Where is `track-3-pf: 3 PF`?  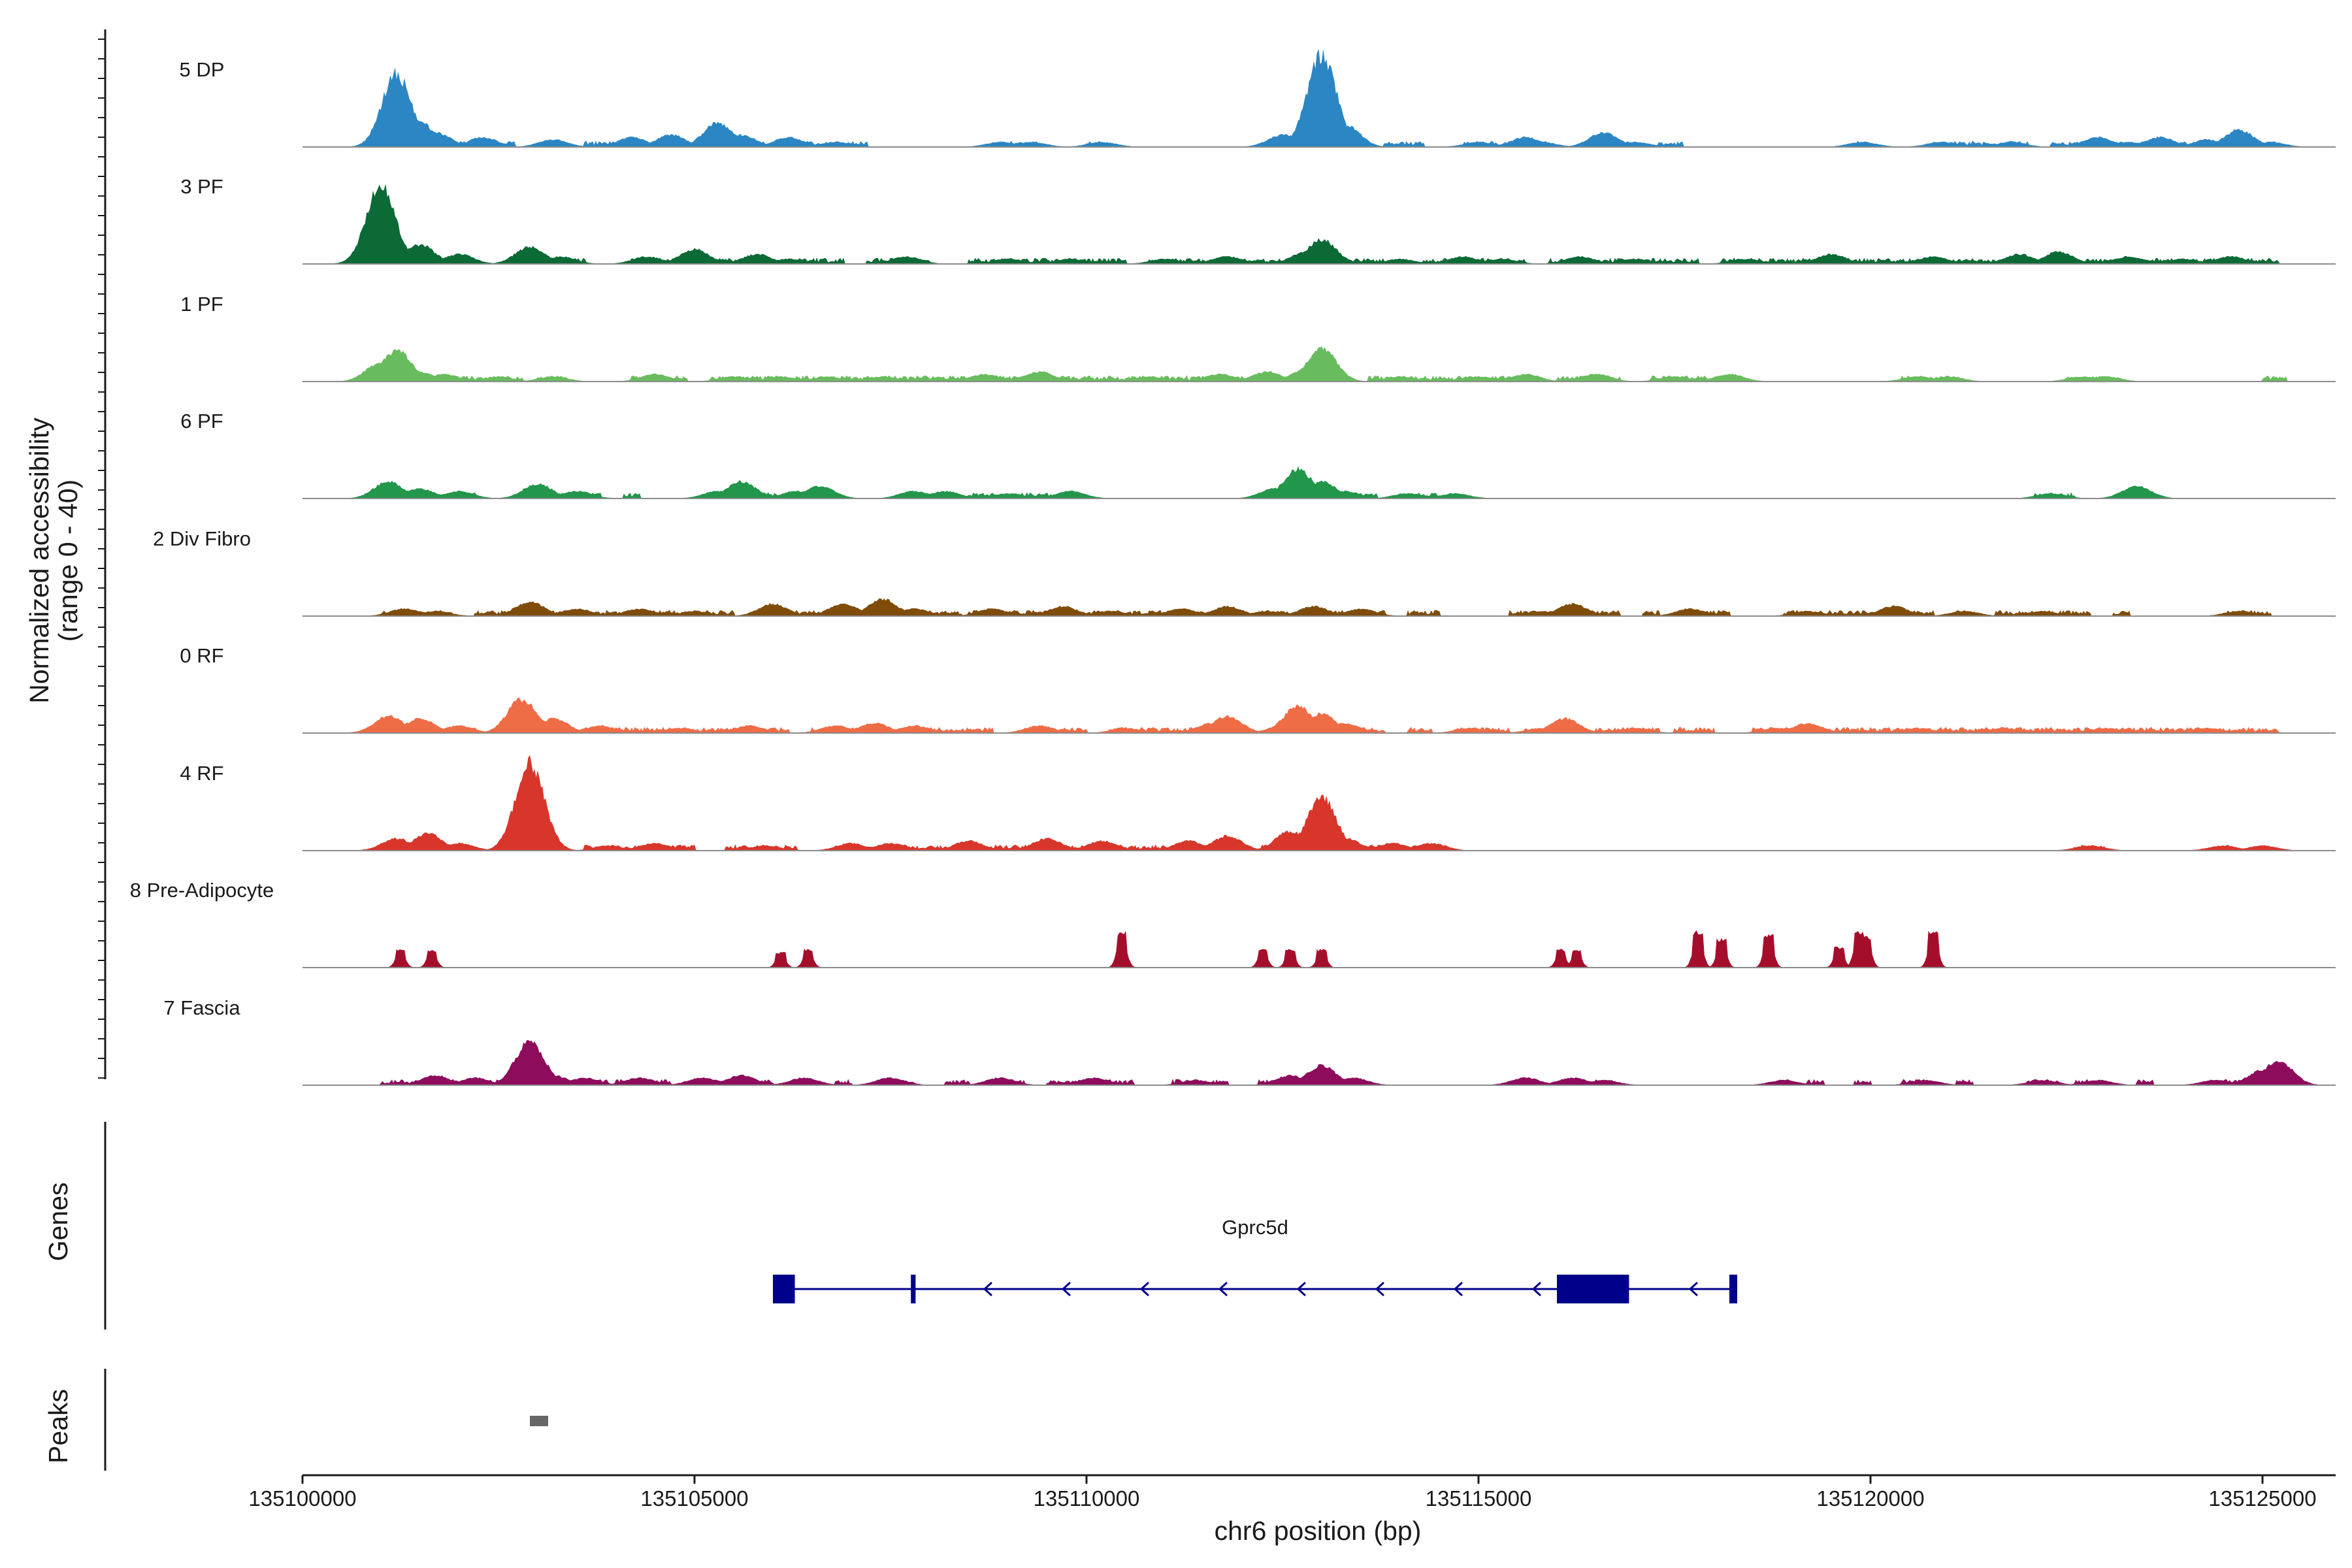
track-3-pf: 3 PF is located at coordinates (1258, 220).